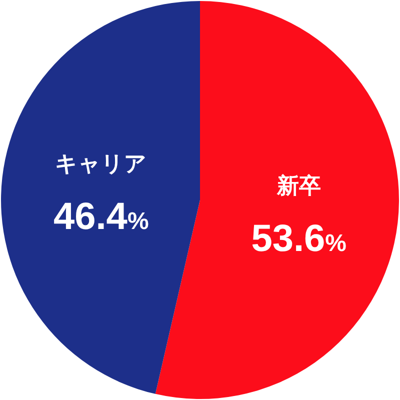  What do you see at coordinates (101, 217) in the screenshot?
I see `data-label: 46.4%` at bounding box center [101, 217].